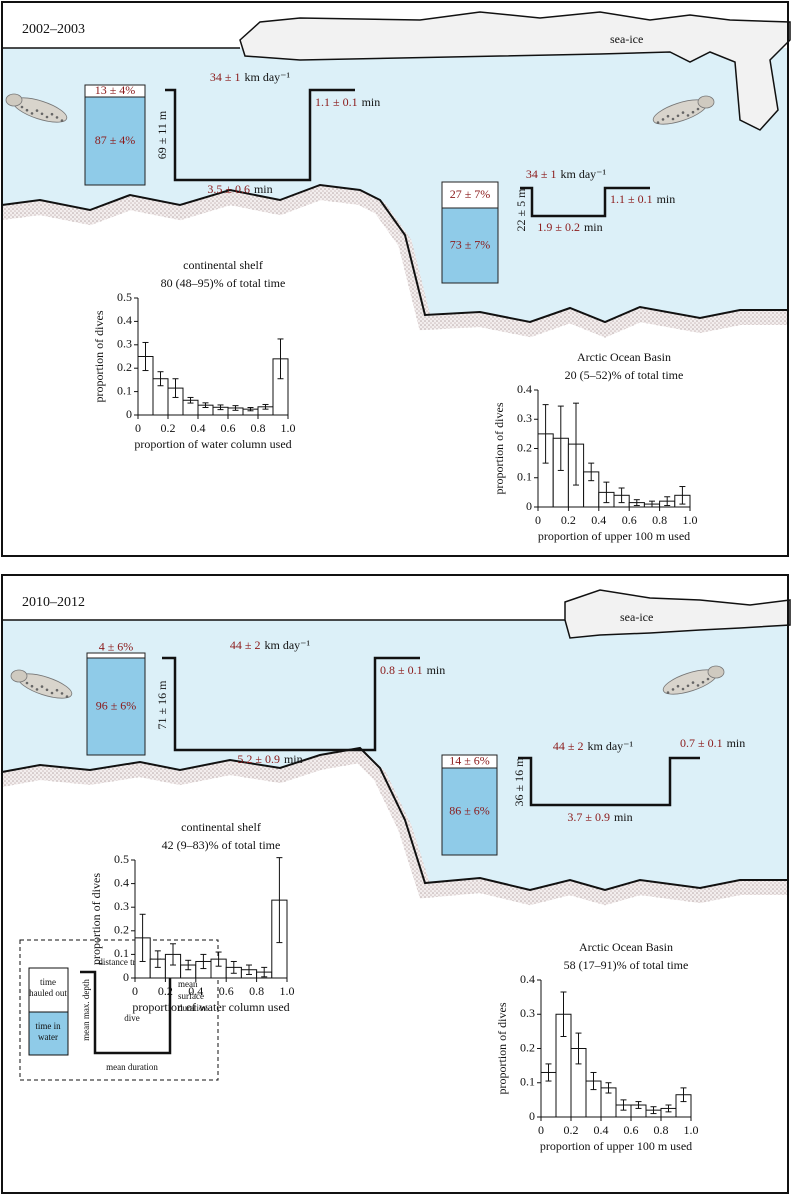  I want to click on text-part: 34 ± 1, so click(541, 174).